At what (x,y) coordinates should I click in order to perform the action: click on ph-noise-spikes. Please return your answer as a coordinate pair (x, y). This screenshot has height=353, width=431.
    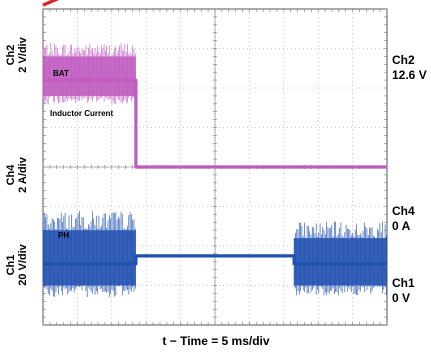
    Looking at the image, I should click on (89, 254).